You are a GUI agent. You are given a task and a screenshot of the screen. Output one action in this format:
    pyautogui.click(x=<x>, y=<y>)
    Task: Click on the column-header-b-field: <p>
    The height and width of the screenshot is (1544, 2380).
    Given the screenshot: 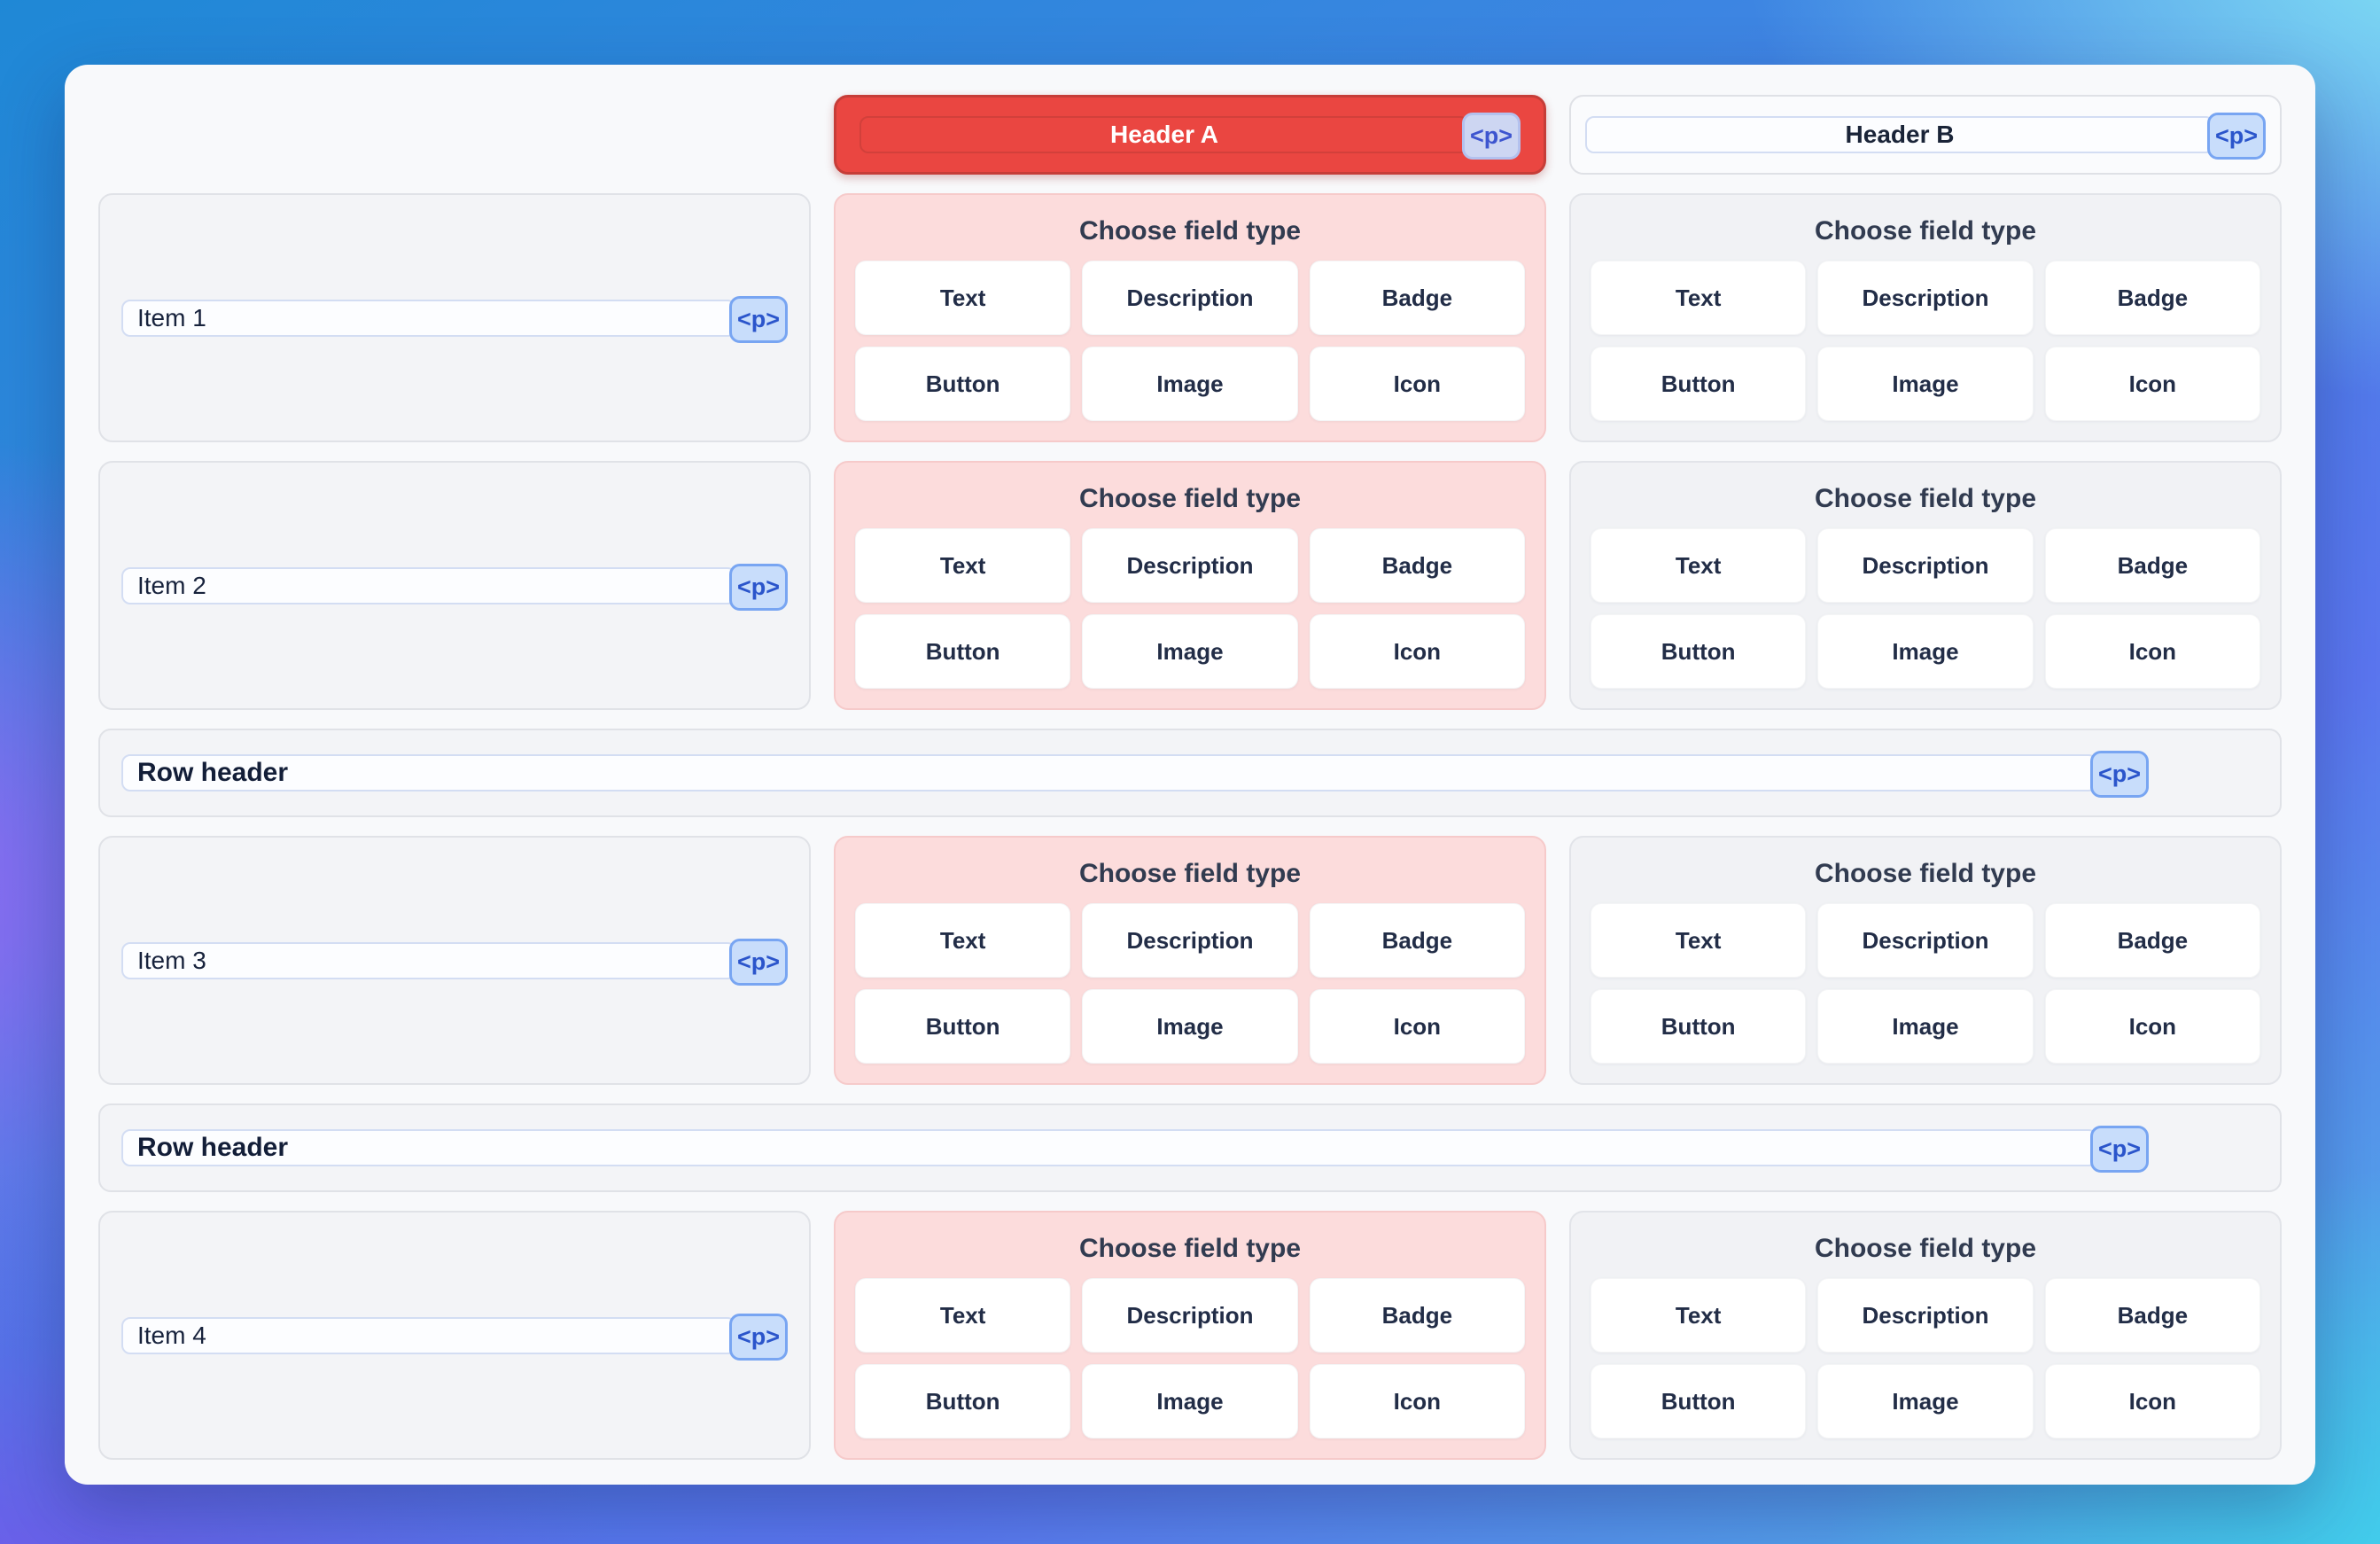 What is the action you would take?
    pyautogui.click(x=1925, y=136)
    